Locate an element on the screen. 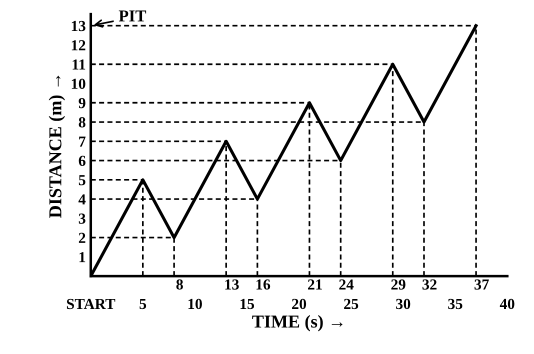 This screenshot has width=534, height=354. annotation: PIT is located at coordinates (132, 16).